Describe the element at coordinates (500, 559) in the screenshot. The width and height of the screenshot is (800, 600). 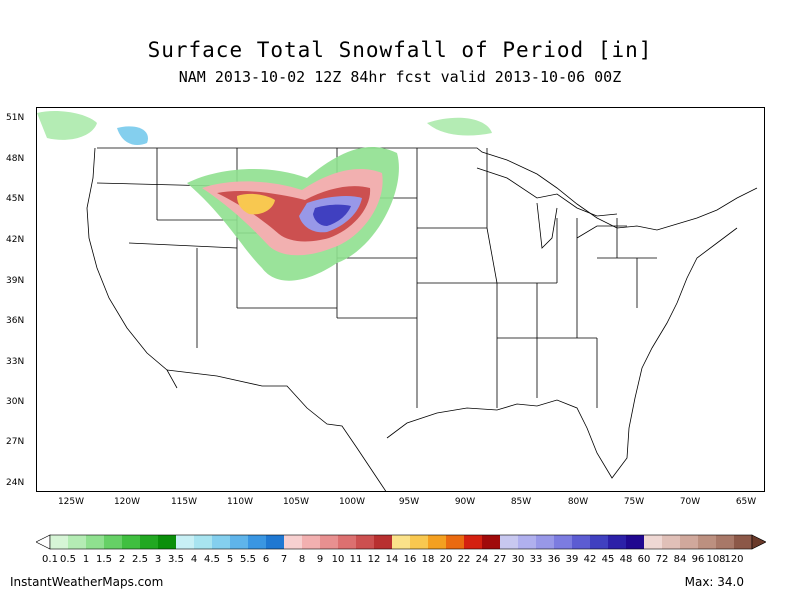
I see `colorbar-tick-label: 27` at that location.